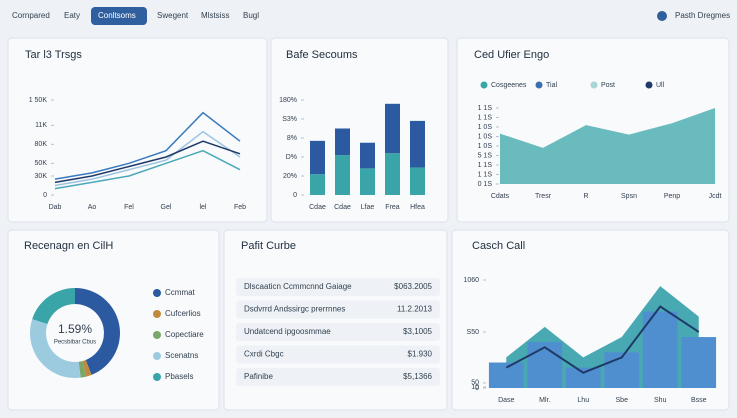 This screenshot has width=737, height=418. What do you see at coordinates (41, 125) in the screenshot?
I see `y-tick-label: 11K` at bounding box center [41, 125].